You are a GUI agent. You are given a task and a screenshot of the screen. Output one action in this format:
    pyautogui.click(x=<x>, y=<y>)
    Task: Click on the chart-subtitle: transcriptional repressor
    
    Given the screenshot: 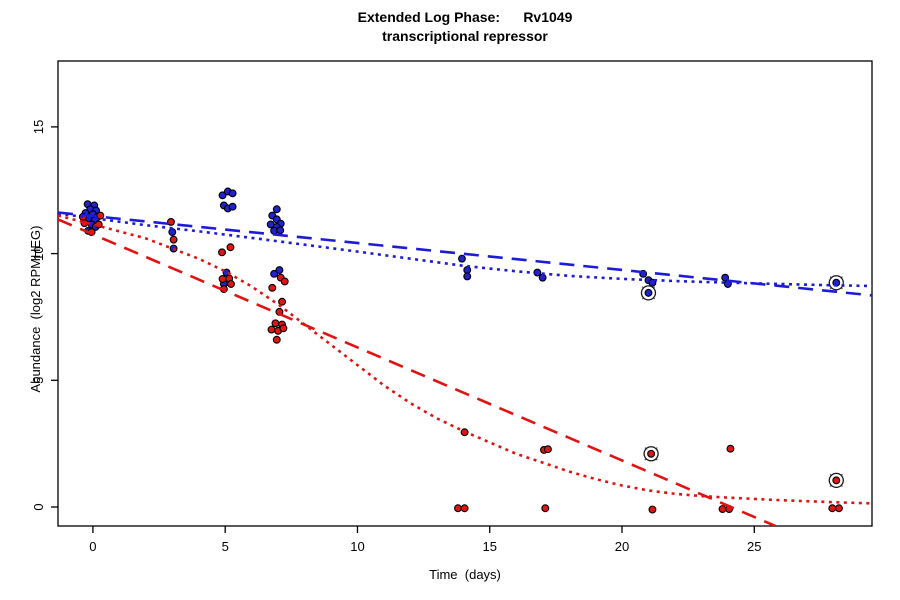 What is the action you would take?
    pyautogui.click(x=465, y=36)
    